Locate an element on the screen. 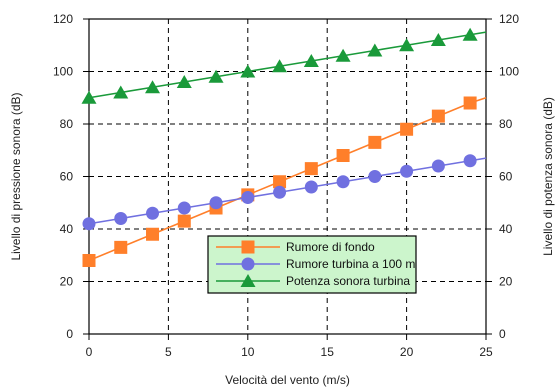  y-tick-label-right: 80 is located at coordinates (506, 124).